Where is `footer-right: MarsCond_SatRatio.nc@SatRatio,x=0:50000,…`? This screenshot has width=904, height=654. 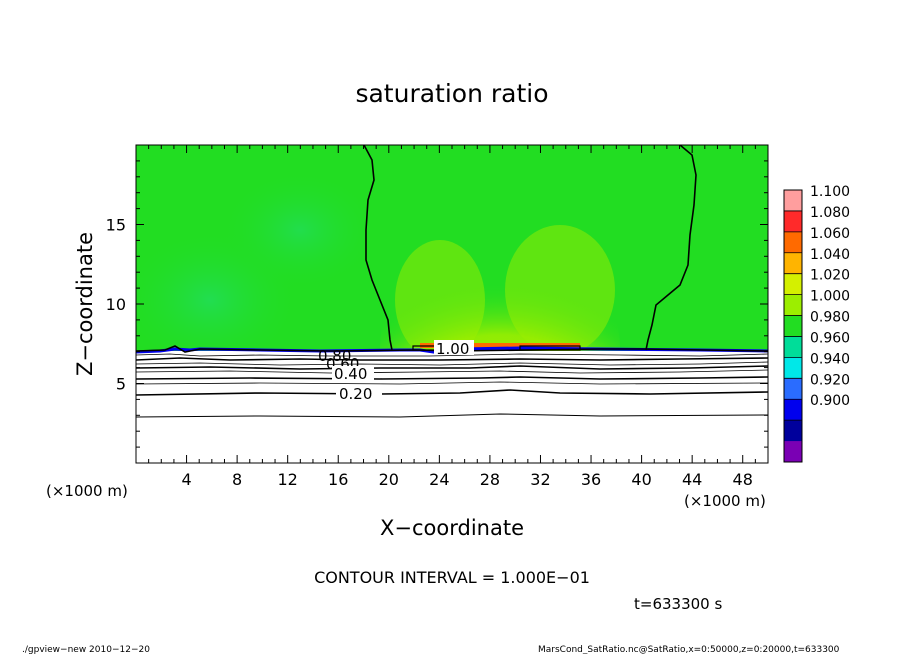
footer-right: MarsCond_SatRatio.nc@SatRatio,x=0:50000,… is located at coordinates (689, 649).